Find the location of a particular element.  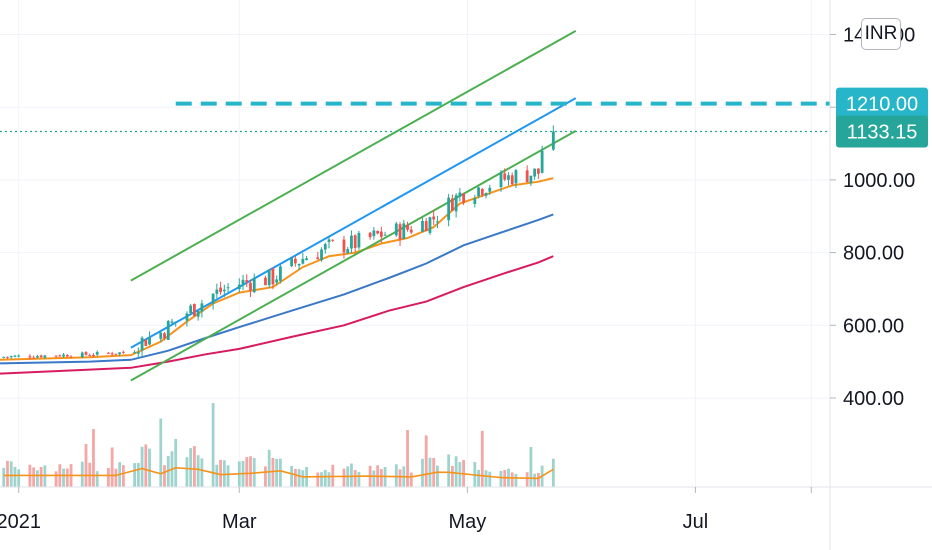

x-tick-label: May is located at coordinates (467, 522).